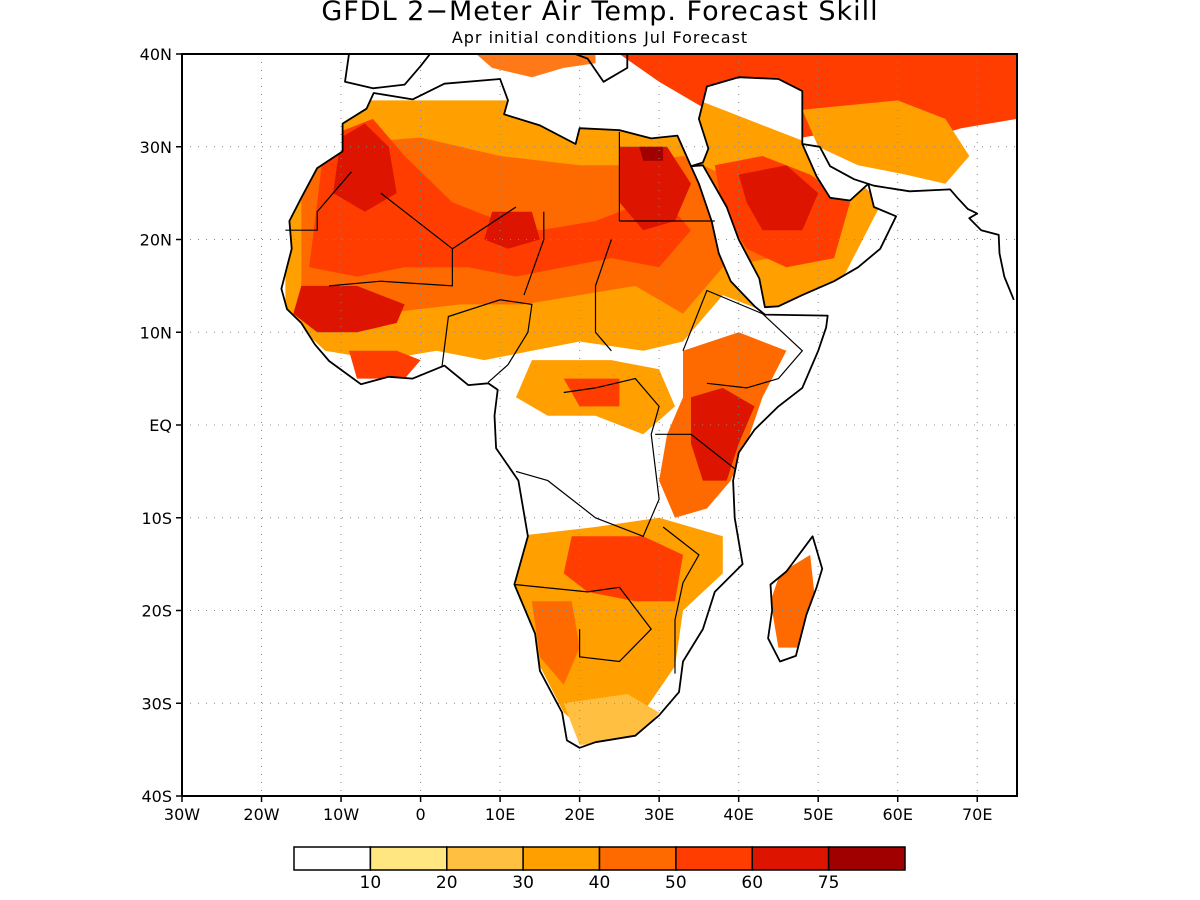 The width and height of the screenshot is (1200, 900). I want to click on x-tick-label: 60E, so click(897, 814).